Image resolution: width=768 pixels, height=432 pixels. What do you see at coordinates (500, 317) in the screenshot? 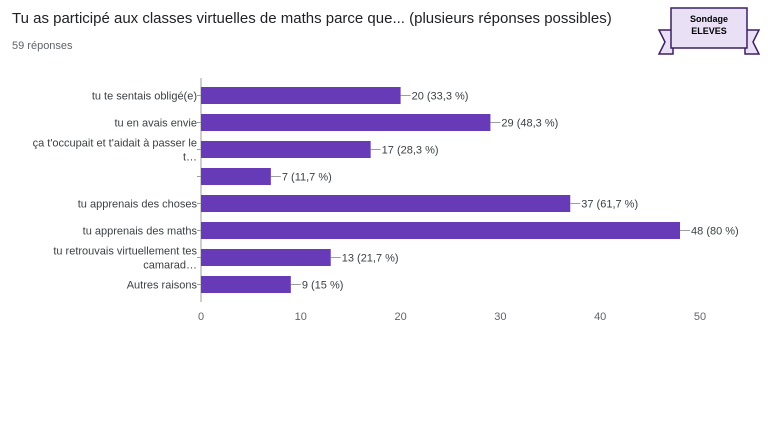
I see `x-tick-label: 30` at bounding box center [500, 317].